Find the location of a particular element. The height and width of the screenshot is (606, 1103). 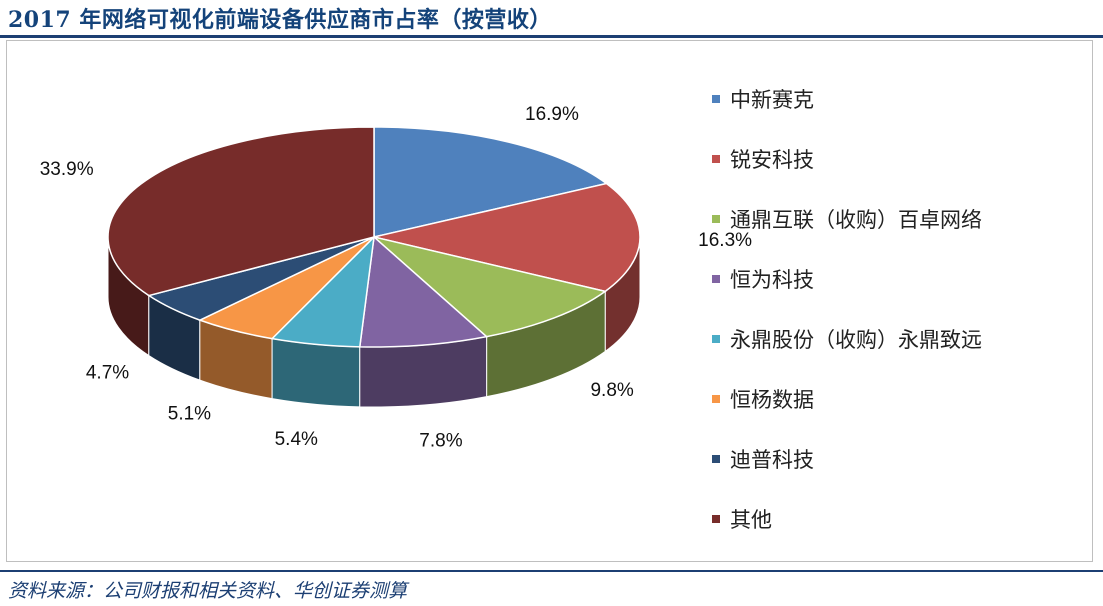

legend-item-7: 其他 is located at coordinates (742, 519).